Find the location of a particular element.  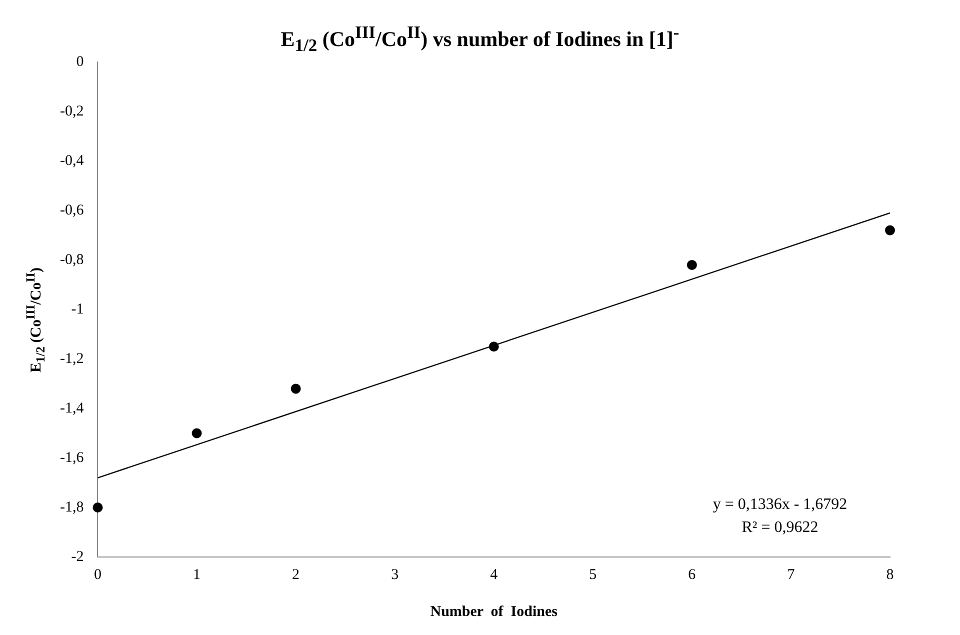

chart-title: E$_{1/2}$ (Co$^{III}$/Co$^{II}$) vs number of Iodines in [1]$^{-}$ is located at coordinates (480, 39).